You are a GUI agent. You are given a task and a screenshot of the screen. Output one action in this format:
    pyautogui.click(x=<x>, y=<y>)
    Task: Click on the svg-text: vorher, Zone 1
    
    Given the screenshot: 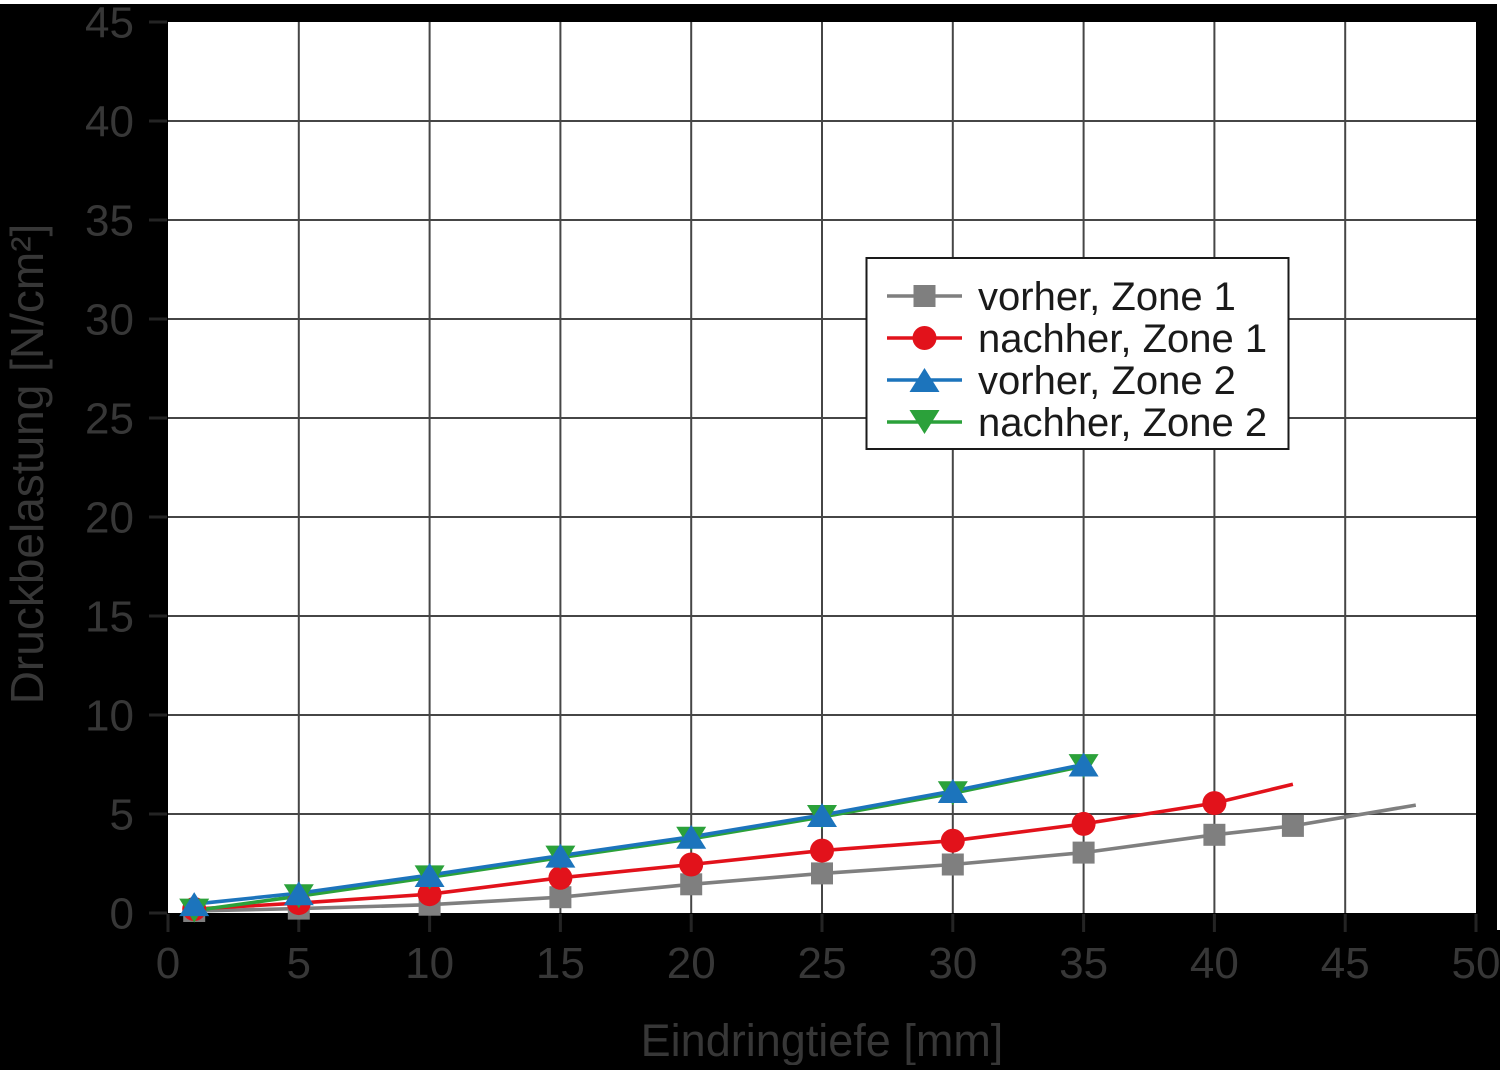 What is the action you would take?
    pyautogui.click(x=1107, y=297)
    